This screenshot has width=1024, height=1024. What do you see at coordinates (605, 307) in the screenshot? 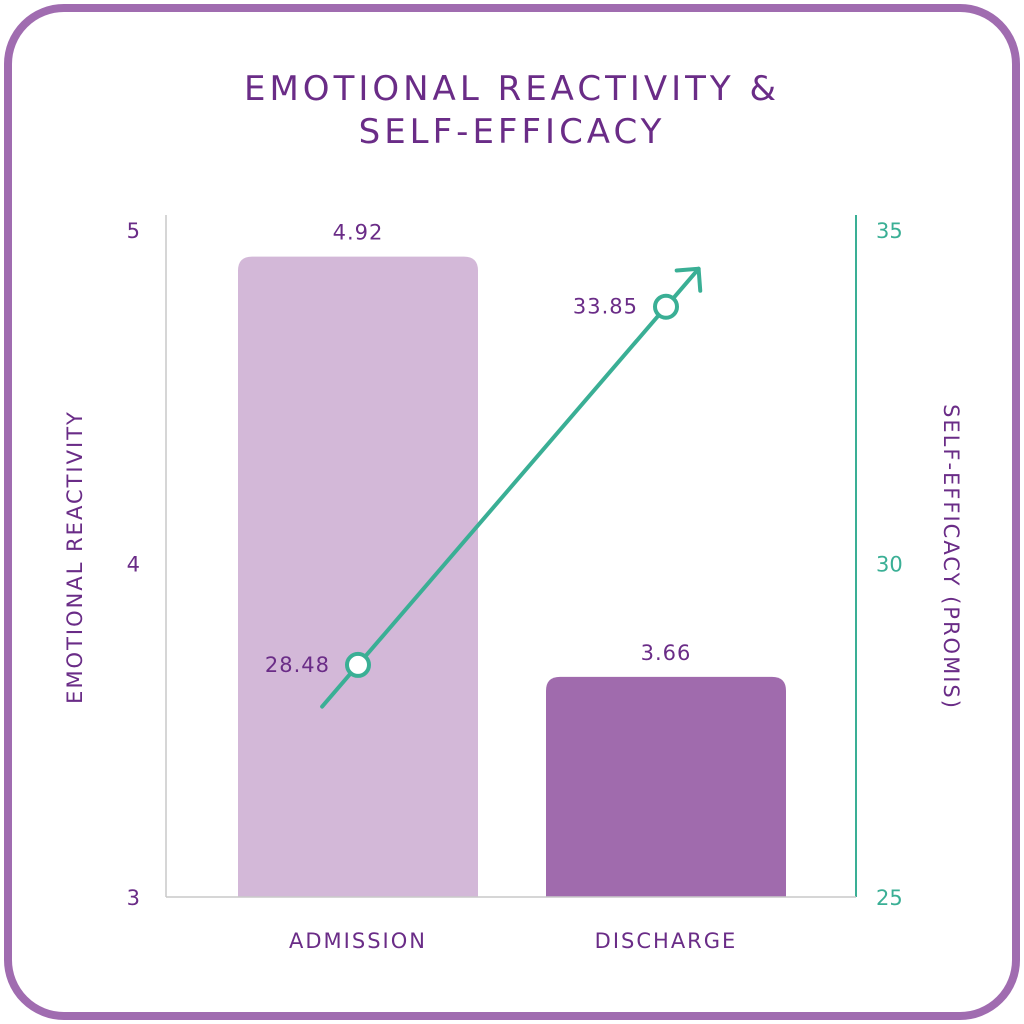
I see `line-value-label-discharge: 33.85` at bounding box center [605, 307].